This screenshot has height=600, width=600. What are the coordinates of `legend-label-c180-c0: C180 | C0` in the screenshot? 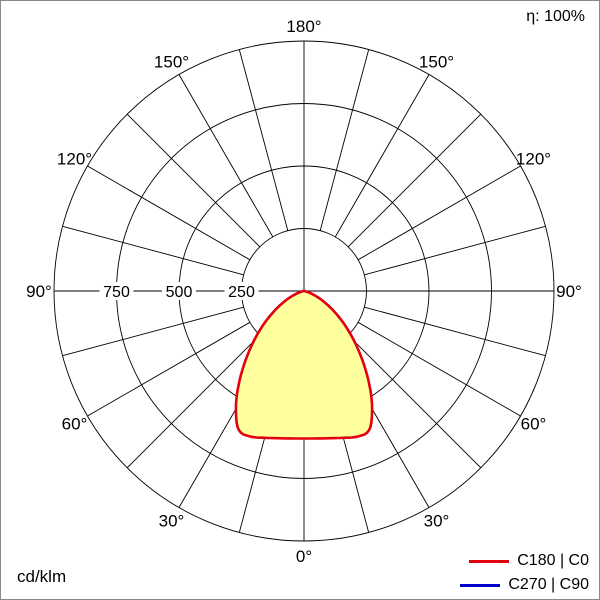 It's located at (553, 560).